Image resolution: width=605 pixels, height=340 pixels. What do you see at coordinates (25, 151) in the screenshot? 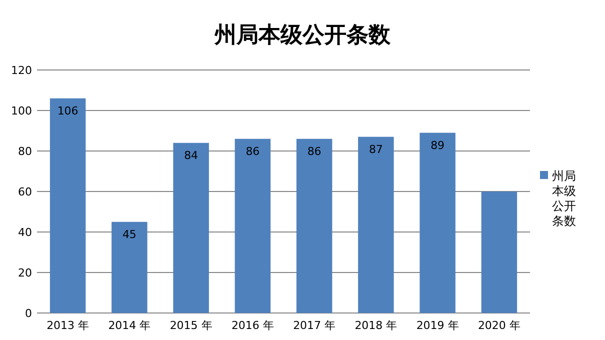
I see `y-tick-label: 80` at bounding box center [25, 151].